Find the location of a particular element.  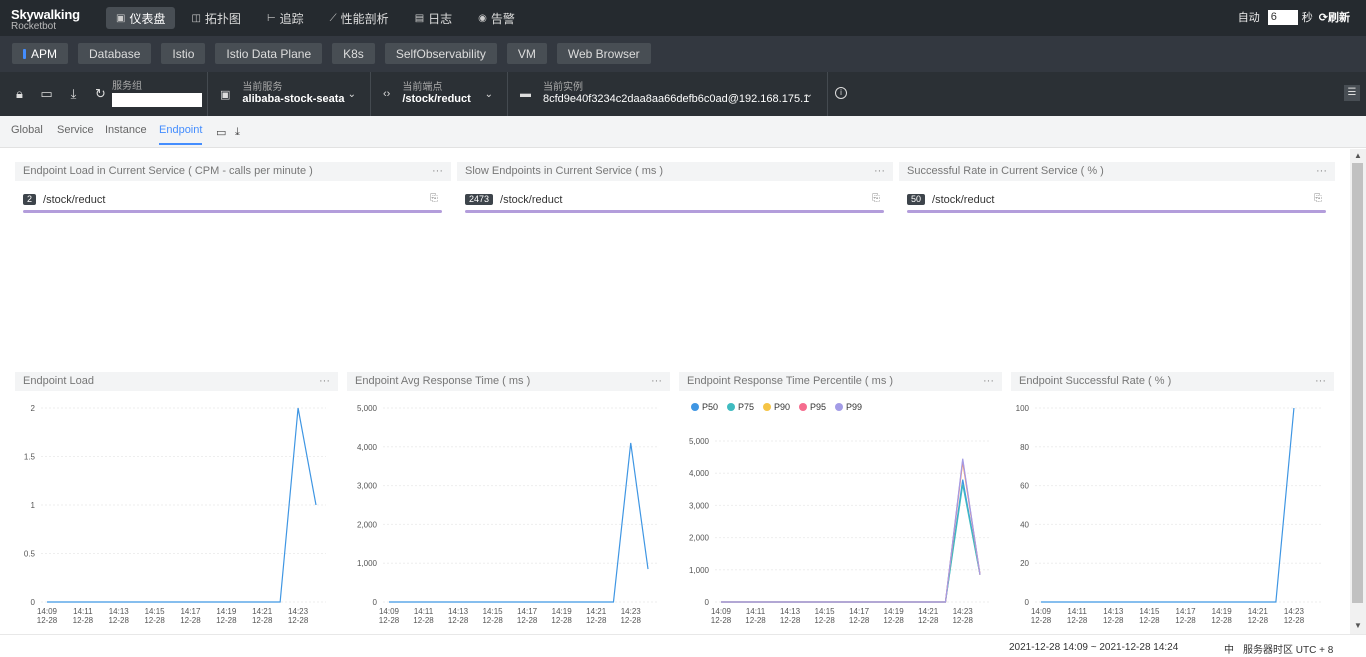

nav-item-0: ▣ 仪表盘 is located at coordinates (141, 18).